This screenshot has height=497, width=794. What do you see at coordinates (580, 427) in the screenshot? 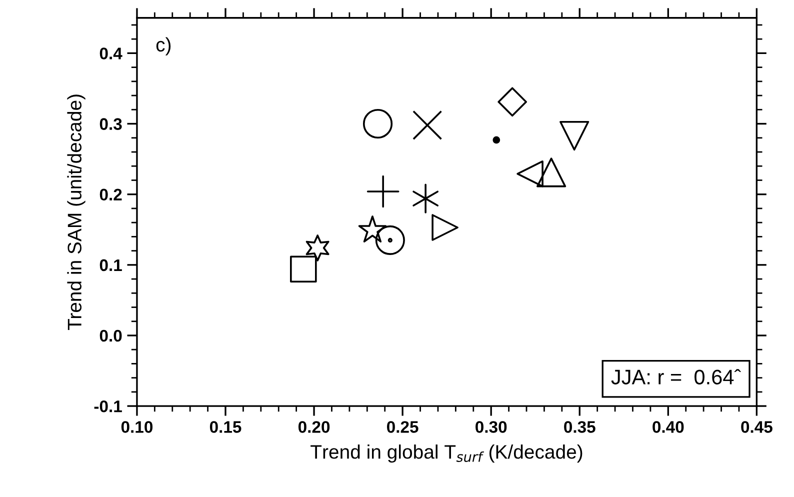
I see `x-tick-label: 0.35` at bounding box center [580, 427].